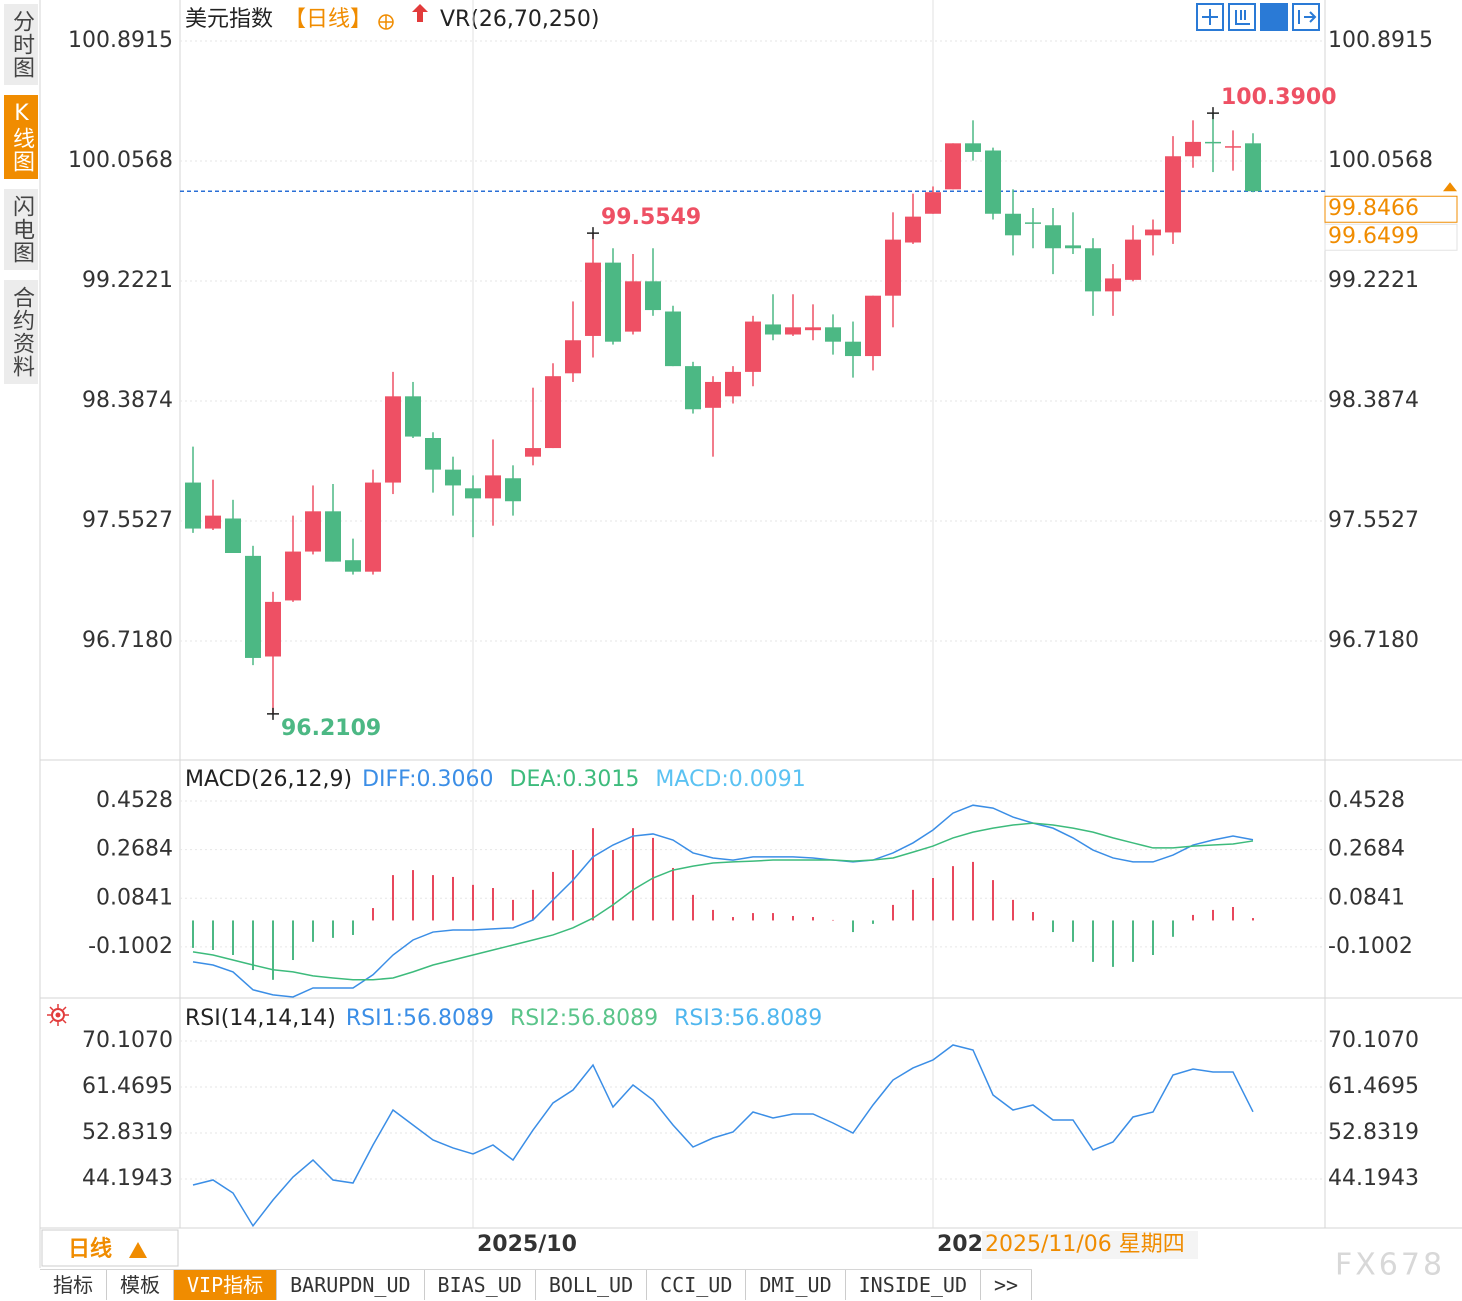  What do you see at coordinates (1373, 640) in the screenshot?
I see `y-tick-label-right: 96.7180` at bounding box center [1373, 640].